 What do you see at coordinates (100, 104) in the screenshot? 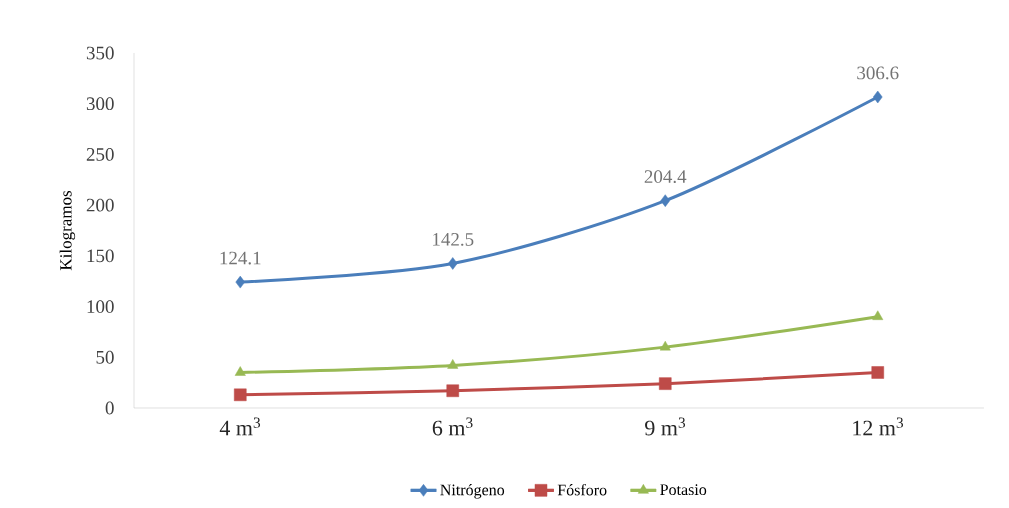
I see `y-tick-label: 300` at bounding box center [100, 104].